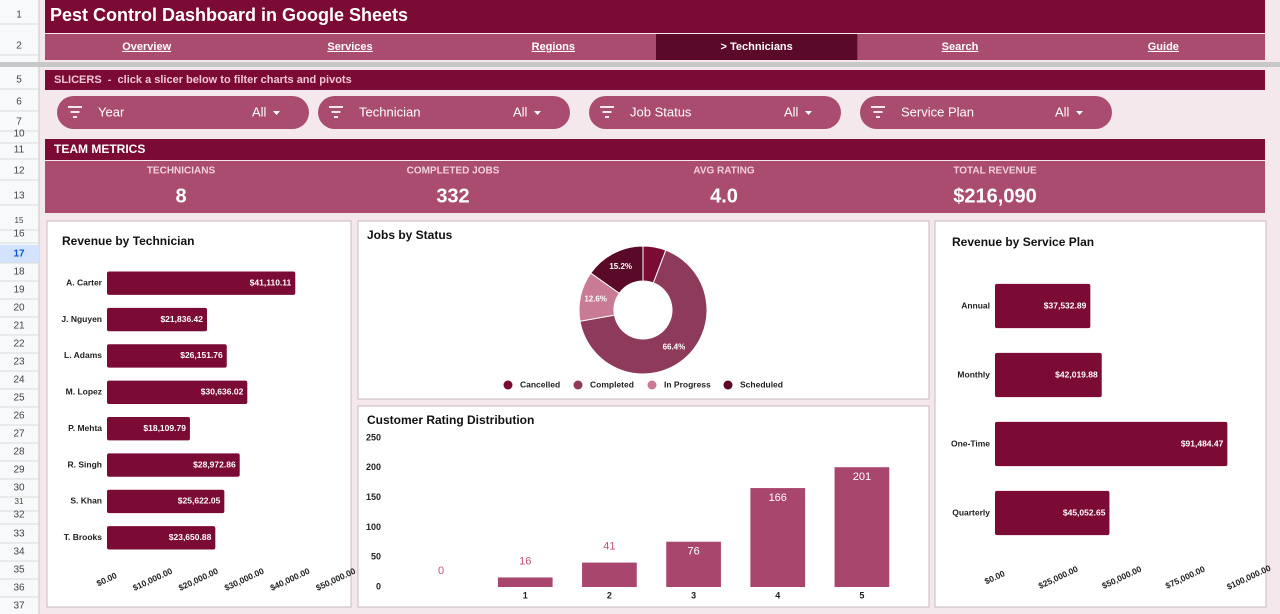 The width and height of the screenshot is (1280, 614). What do you see at coordinates (655, 47) in the screenshot?
I see `nav-bar` at bounding box center [655, 47].